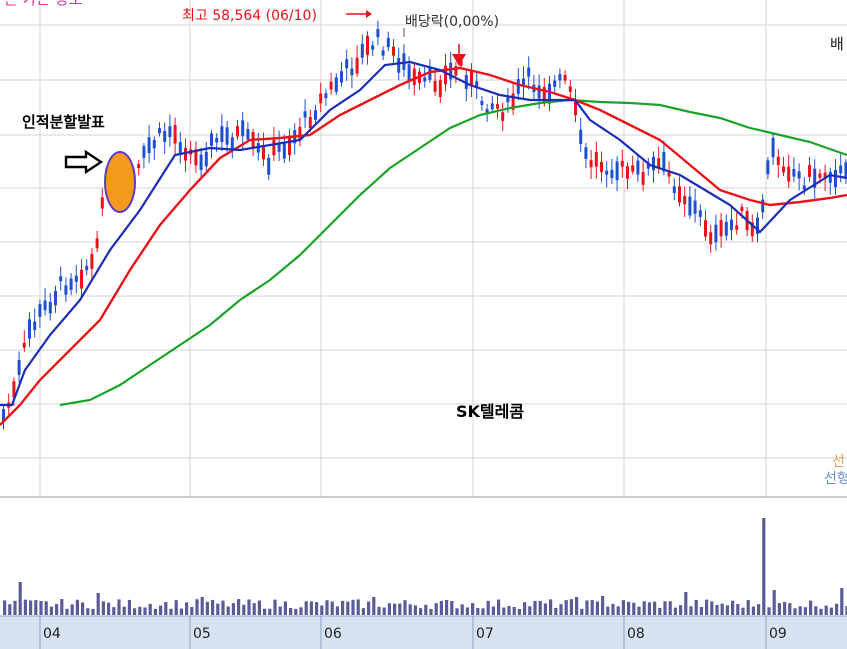 This screenshot has height=649, width=847. I want to click on x-tick-label: 09, so click(778, 634).